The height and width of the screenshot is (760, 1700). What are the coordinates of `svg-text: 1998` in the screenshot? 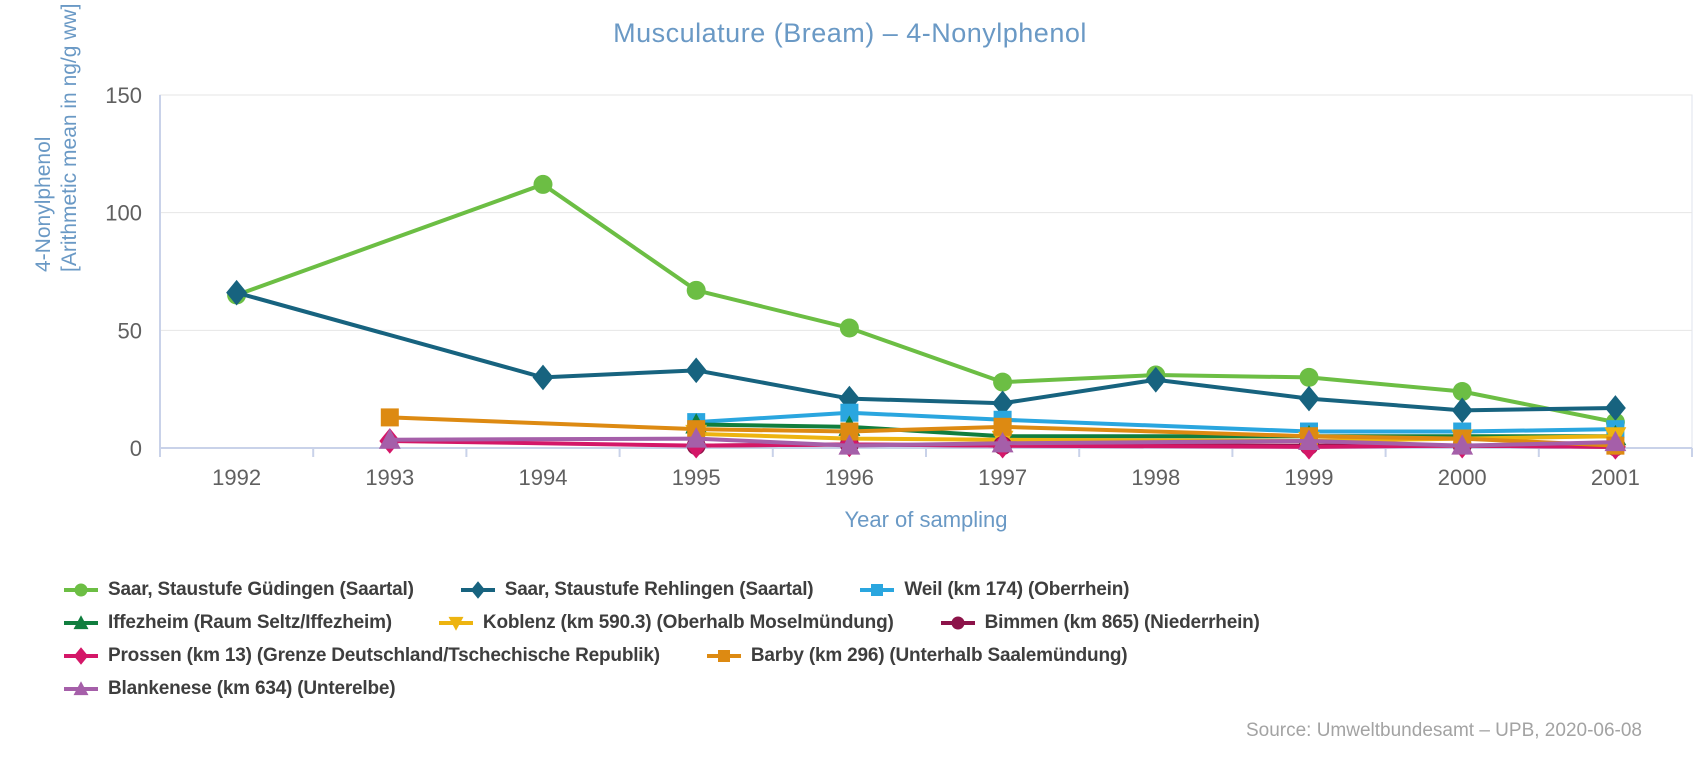 It's located at (1155, 477).